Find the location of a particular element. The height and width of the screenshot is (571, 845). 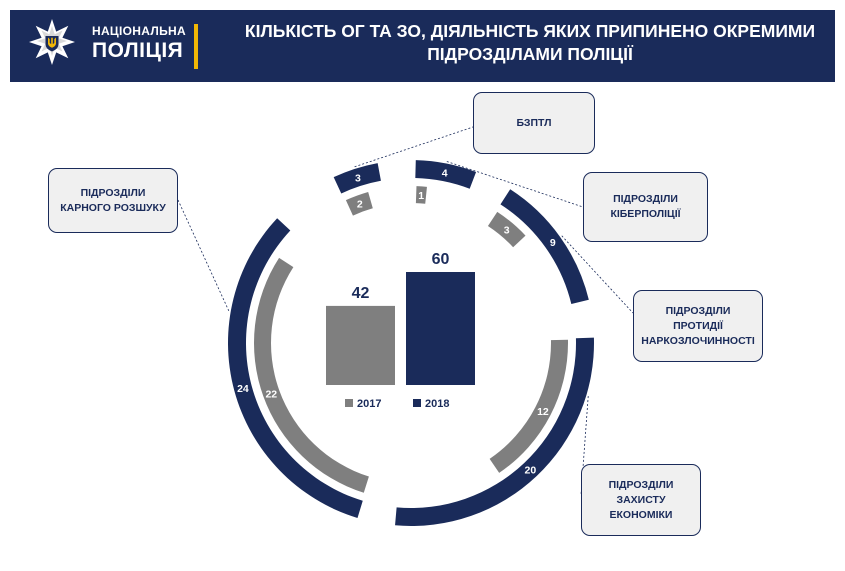

legend-label-2017: 2017 is located at coordinates (369, 404).